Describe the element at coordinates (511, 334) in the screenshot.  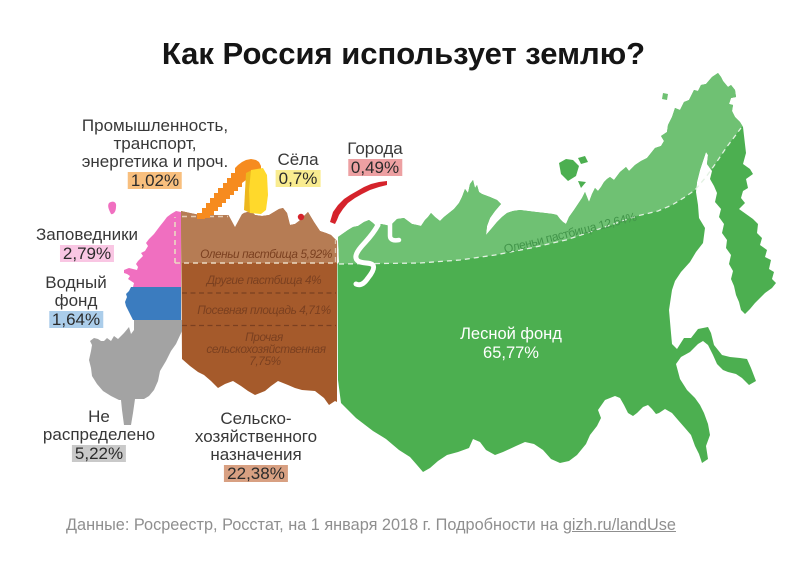
I see `svg-text: Лесной фонд` at that location.